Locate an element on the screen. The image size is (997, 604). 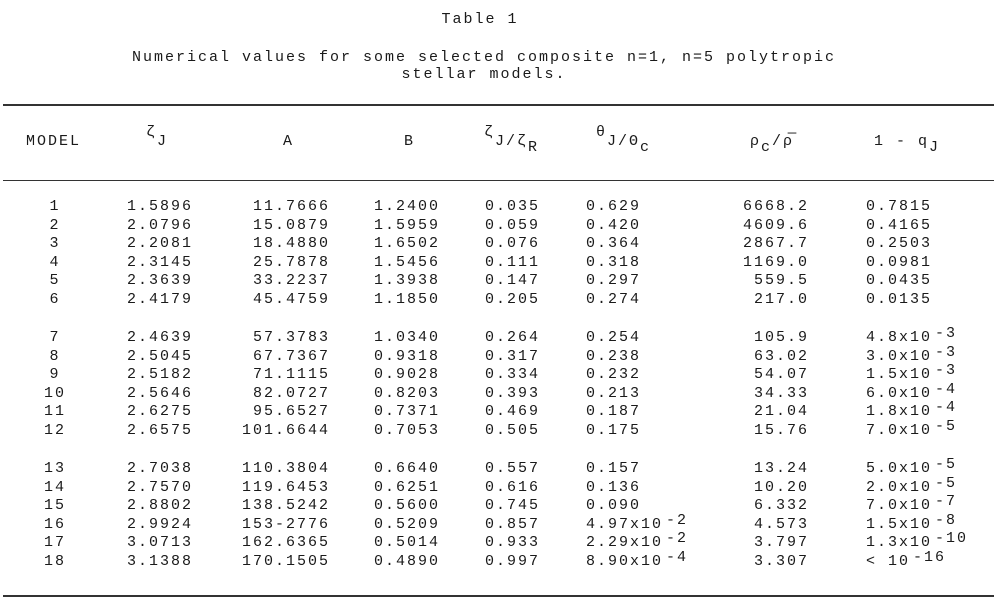
cell-one-minus-q: 0.4165 is located at coordinates (899, 226).